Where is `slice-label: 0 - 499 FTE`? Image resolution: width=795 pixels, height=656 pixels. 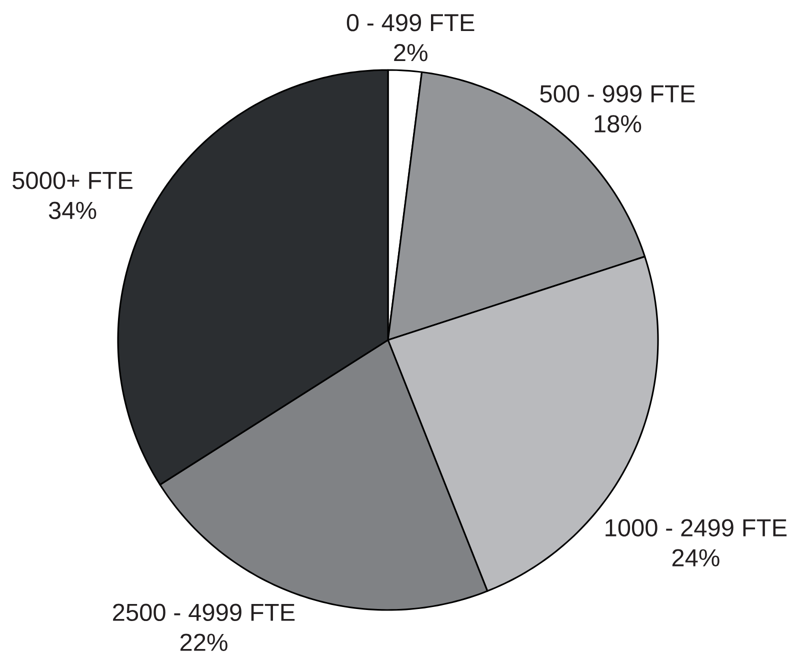
slice-label: 0 - 499 FTE is located at coordinates (410, 23).